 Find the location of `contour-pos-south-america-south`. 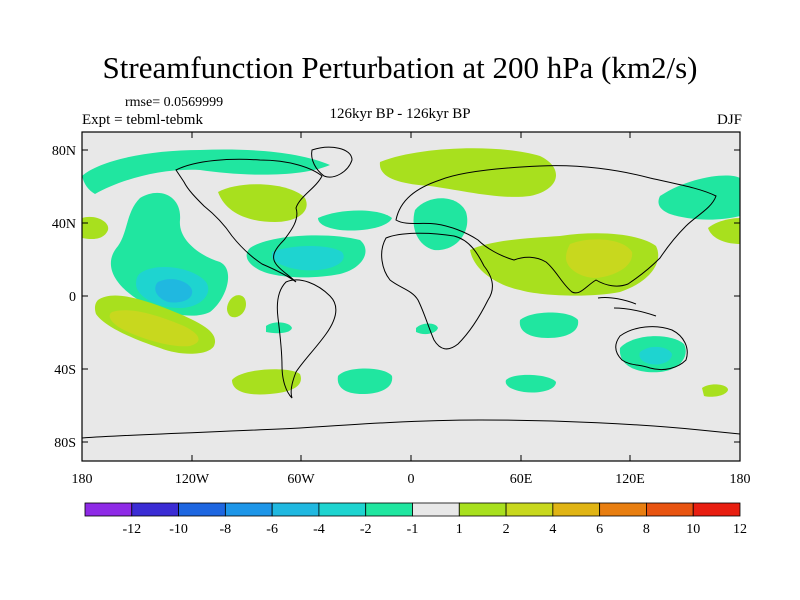

contour-pos-south-america-south is located at coordinates (266, 382).